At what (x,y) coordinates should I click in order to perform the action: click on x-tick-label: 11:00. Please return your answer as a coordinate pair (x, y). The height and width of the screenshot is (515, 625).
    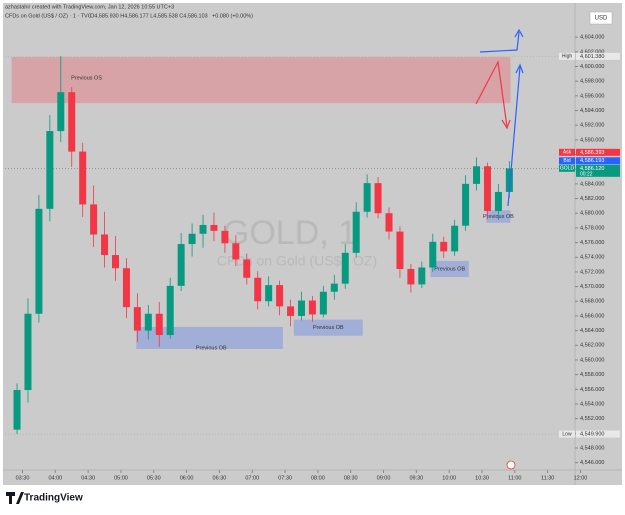
    Looking at the image, I should click on (514, 478).